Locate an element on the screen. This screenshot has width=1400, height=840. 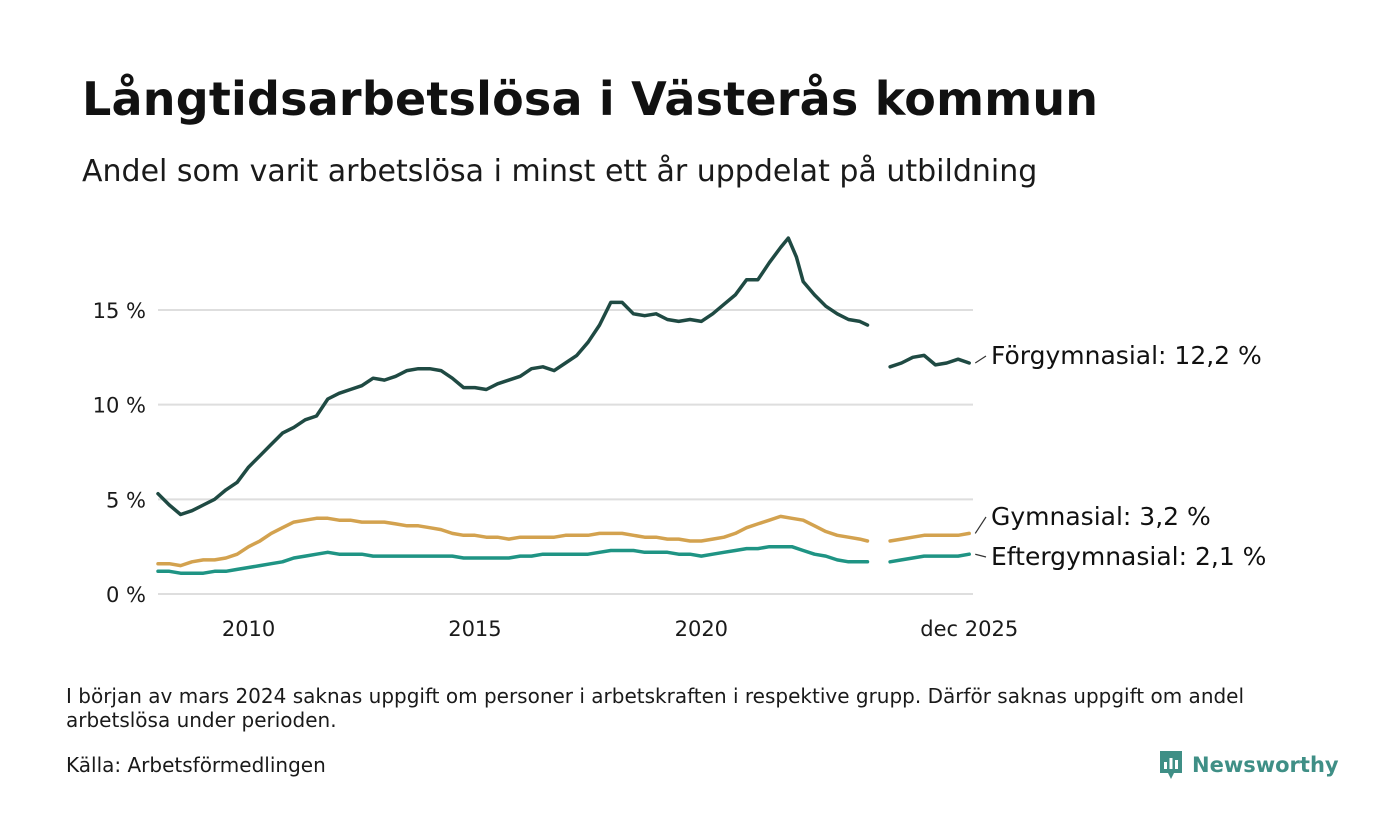
label-leader-gymnasial is located at coordinates (980, 525).